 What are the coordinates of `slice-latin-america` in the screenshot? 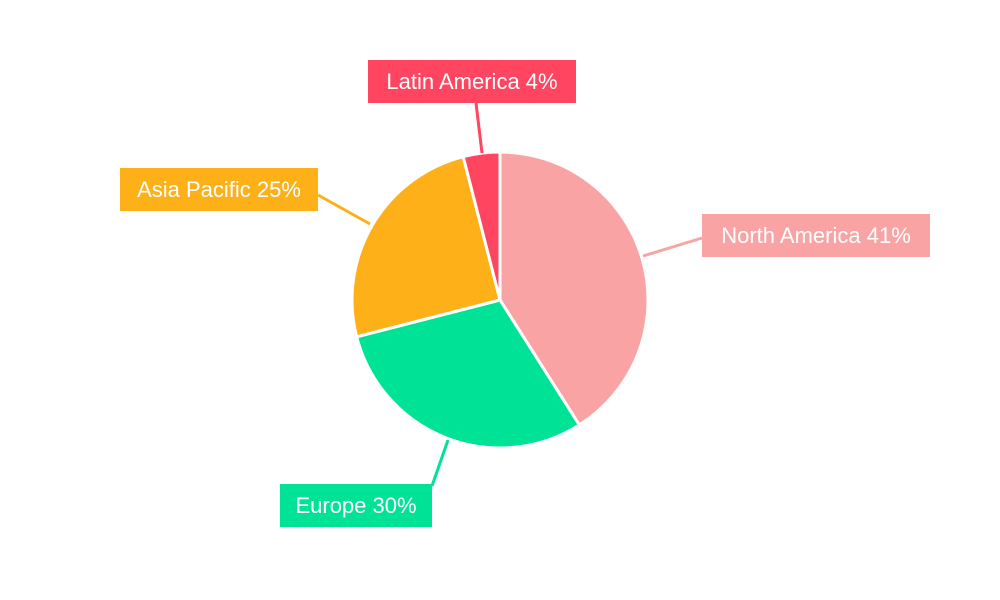 It's located at (481, 226).